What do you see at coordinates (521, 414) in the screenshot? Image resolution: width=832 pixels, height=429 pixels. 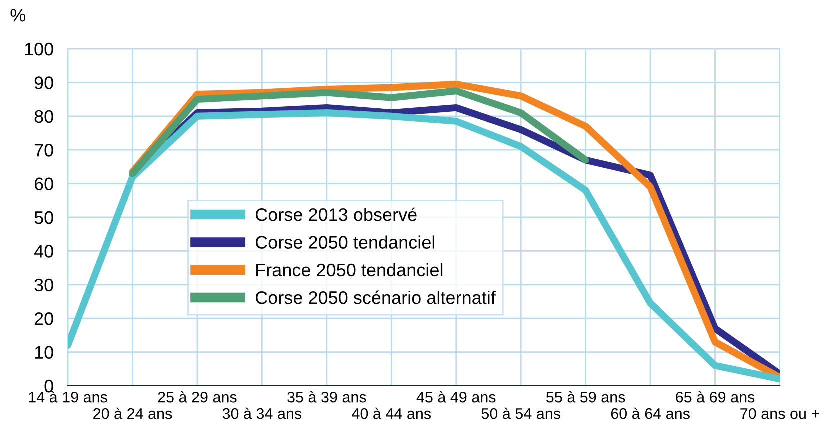 I see `x-tick-label: 50 à 54 ans` at bounding box center [521, 414].